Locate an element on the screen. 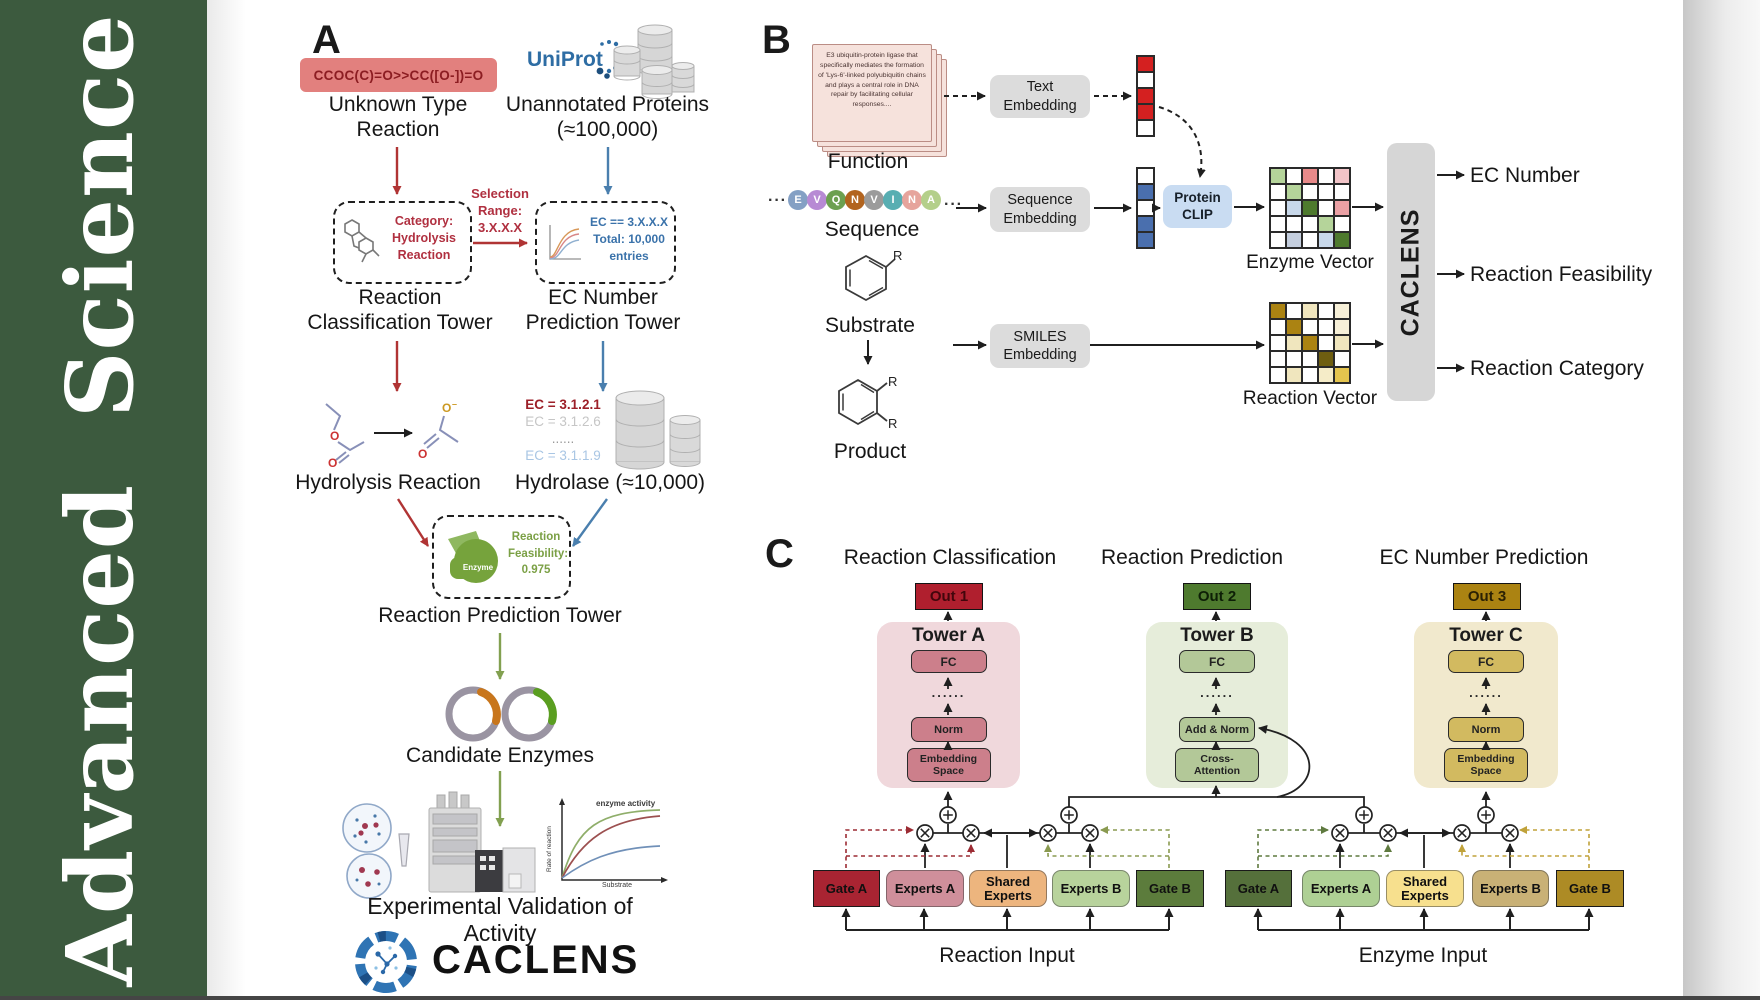 The height and width of the screenshot is (1000, 1760). experts-b-right: Experts B is located at coordinates (1510, 888).